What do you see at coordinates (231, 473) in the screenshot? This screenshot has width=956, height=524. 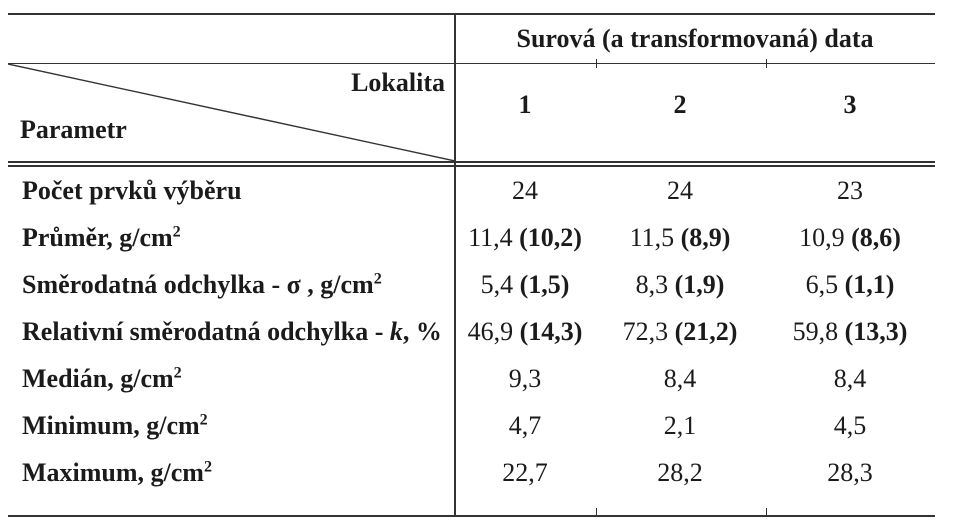 I see `row-label: Maximum, g/cm2` at bounding box center [231, 473].